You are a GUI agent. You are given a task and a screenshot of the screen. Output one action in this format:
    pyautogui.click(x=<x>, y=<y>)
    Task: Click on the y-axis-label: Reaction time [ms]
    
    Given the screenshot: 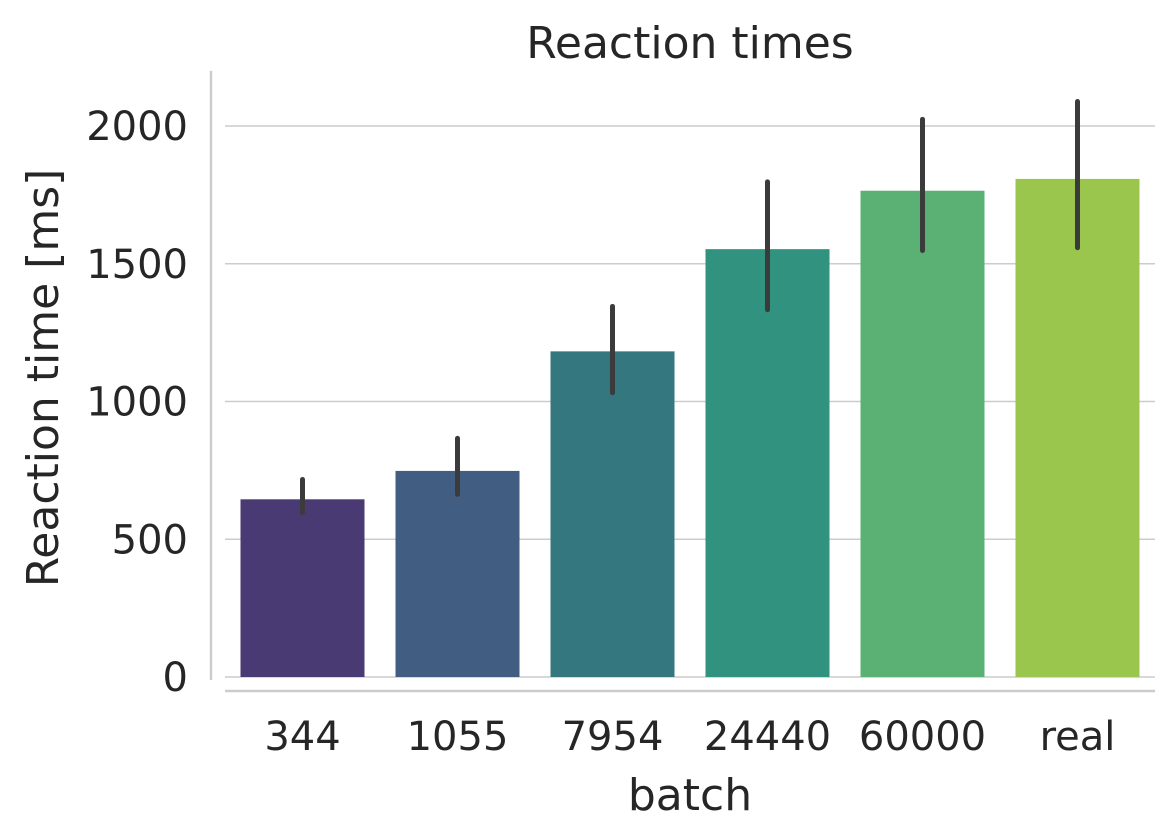 What is the action you would take?
    pyautogui.click(x=43, y=378)
    